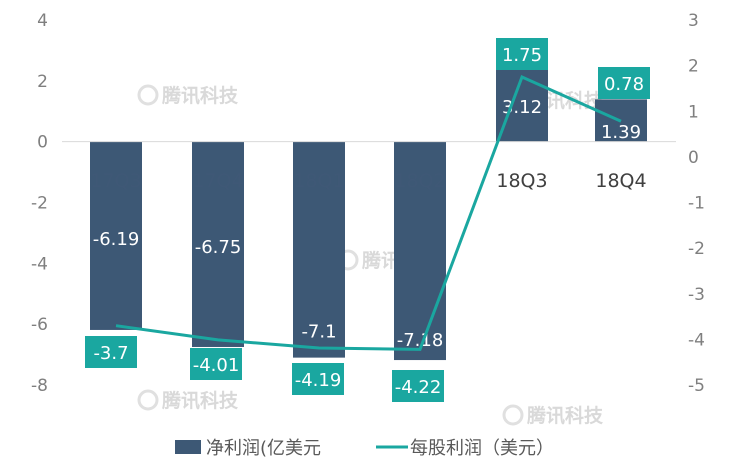 This screenshot has width=750, height=474. I want to click on category-label: 18Q1, so click(318, 181).